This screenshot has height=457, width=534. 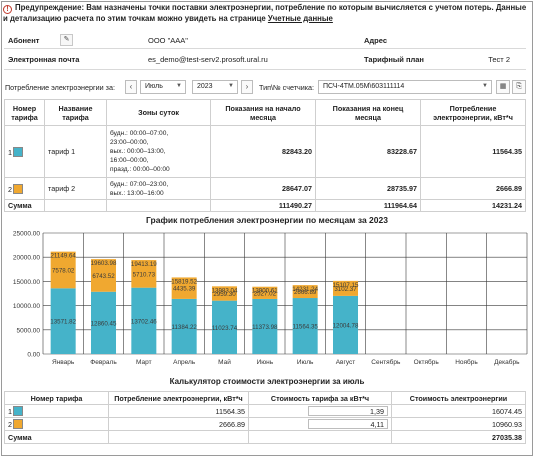 I want to click on subscriber-row: Абонент ✎ ООО "ААА" Адрес, so click(x=265, y=40).